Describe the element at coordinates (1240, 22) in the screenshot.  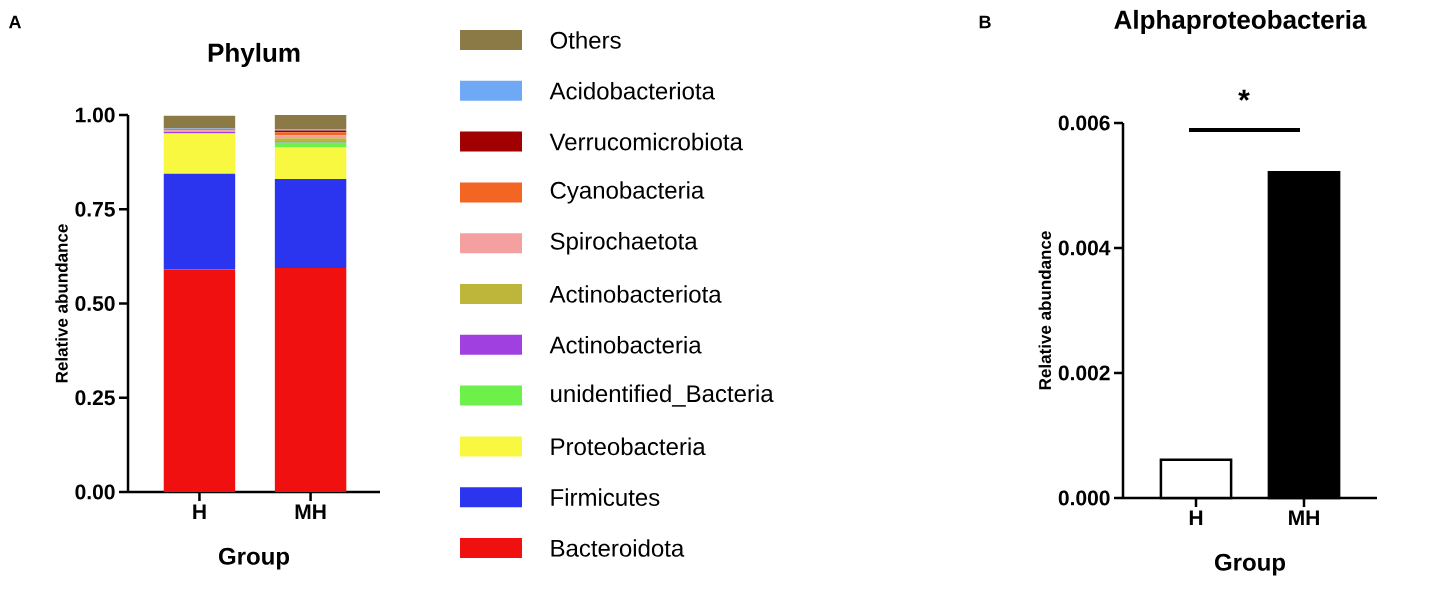
I see `chart-title: Alphaproteobacteria` at that location.